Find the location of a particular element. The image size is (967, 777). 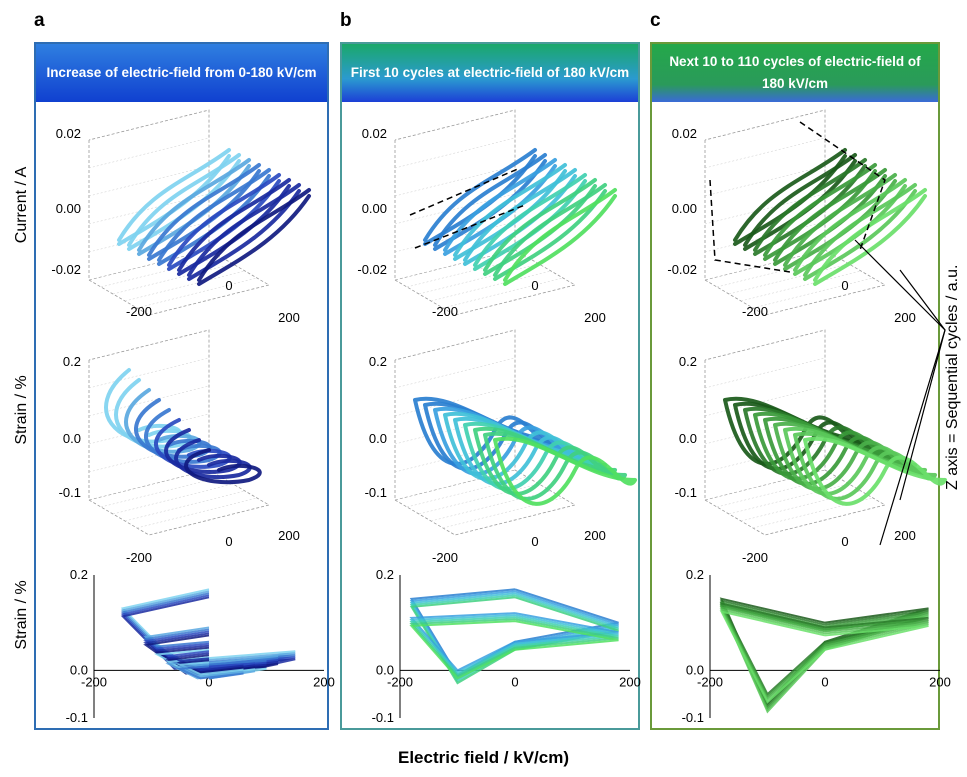

panel-c-2d-xtick-2: 200 is located at coordinates (940, 681).